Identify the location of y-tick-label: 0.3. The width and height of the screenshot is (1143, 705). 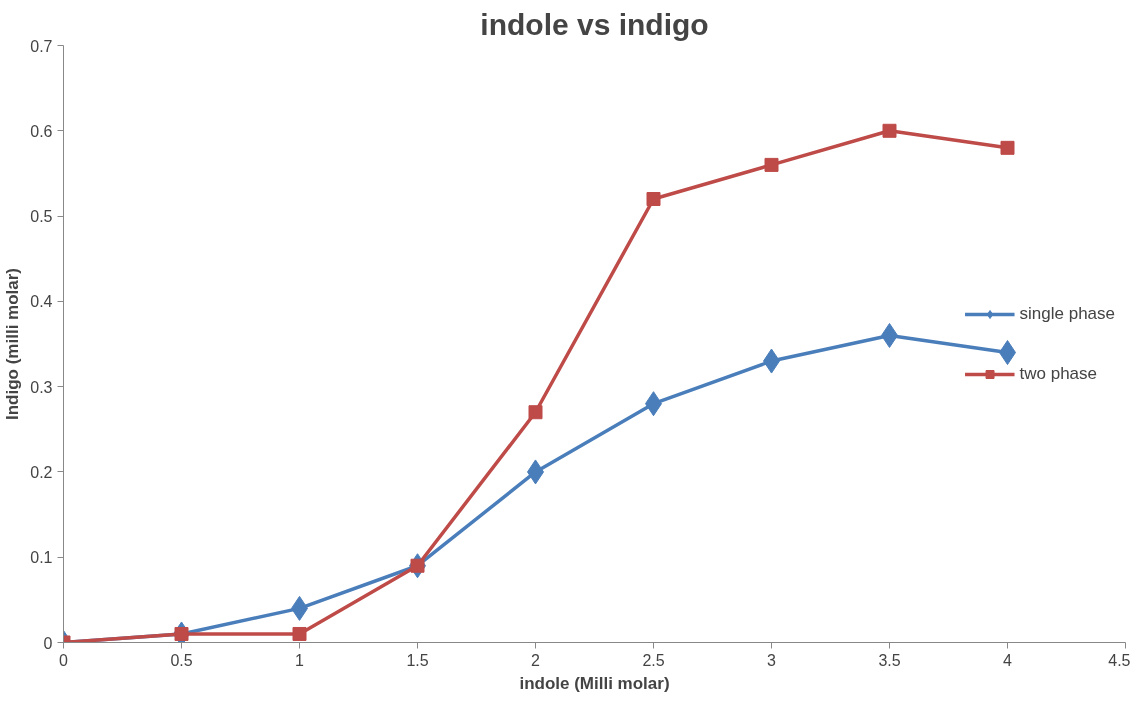
(41, 387).